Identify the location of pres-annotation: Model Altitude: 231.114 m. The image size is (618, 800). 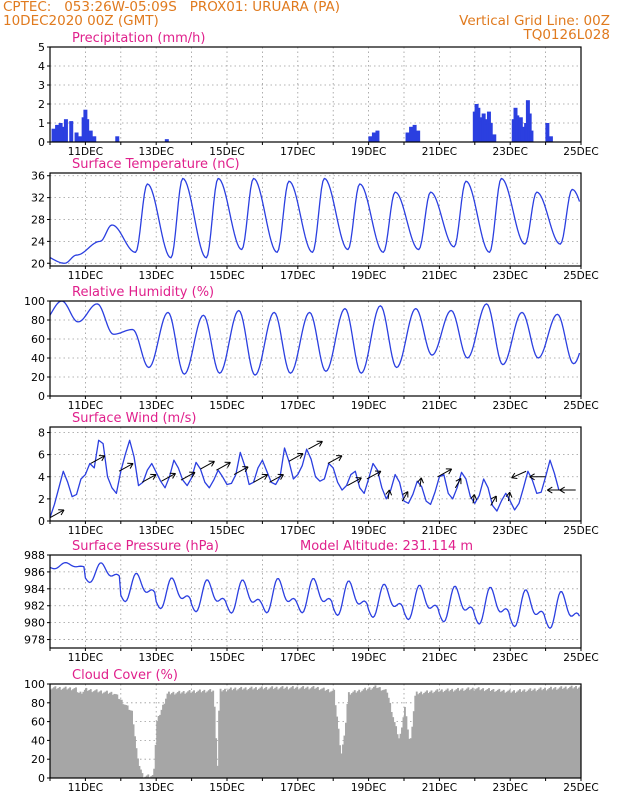
(386, 546).